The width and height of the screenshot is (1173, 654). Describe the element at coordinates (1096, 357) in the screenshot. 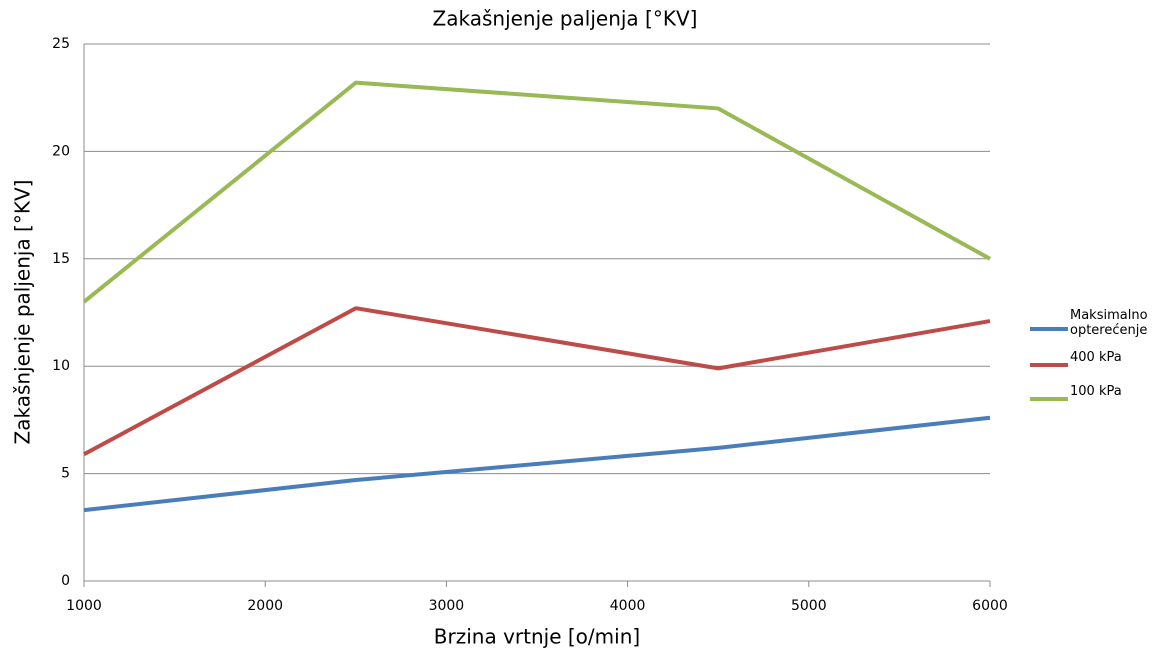

I see `legend-label: 400 kPa` at that location.